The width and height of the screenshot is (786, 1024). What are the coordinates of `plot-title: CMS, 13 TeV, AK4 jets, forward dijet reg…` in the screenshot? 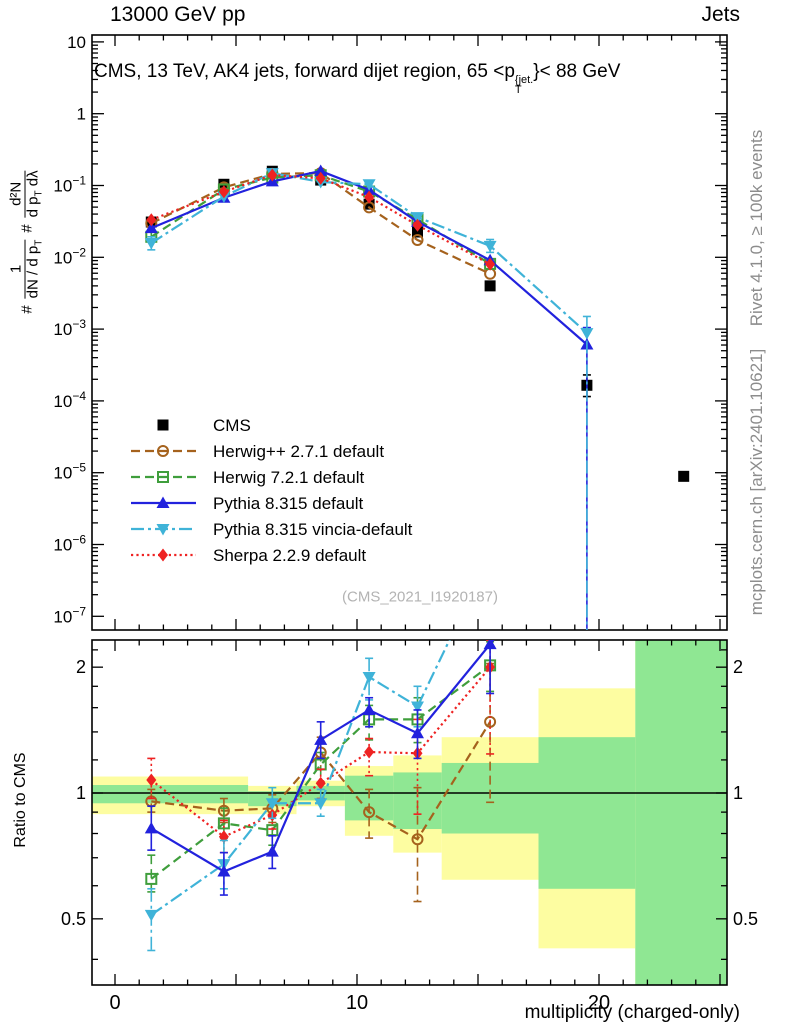 It's located at (357, 78).